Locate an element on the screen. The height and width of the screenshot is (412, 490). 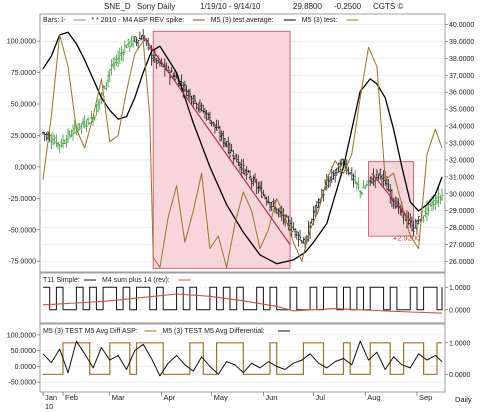
left-tick-label: 0.0000 is located at coordinates (26, 167).